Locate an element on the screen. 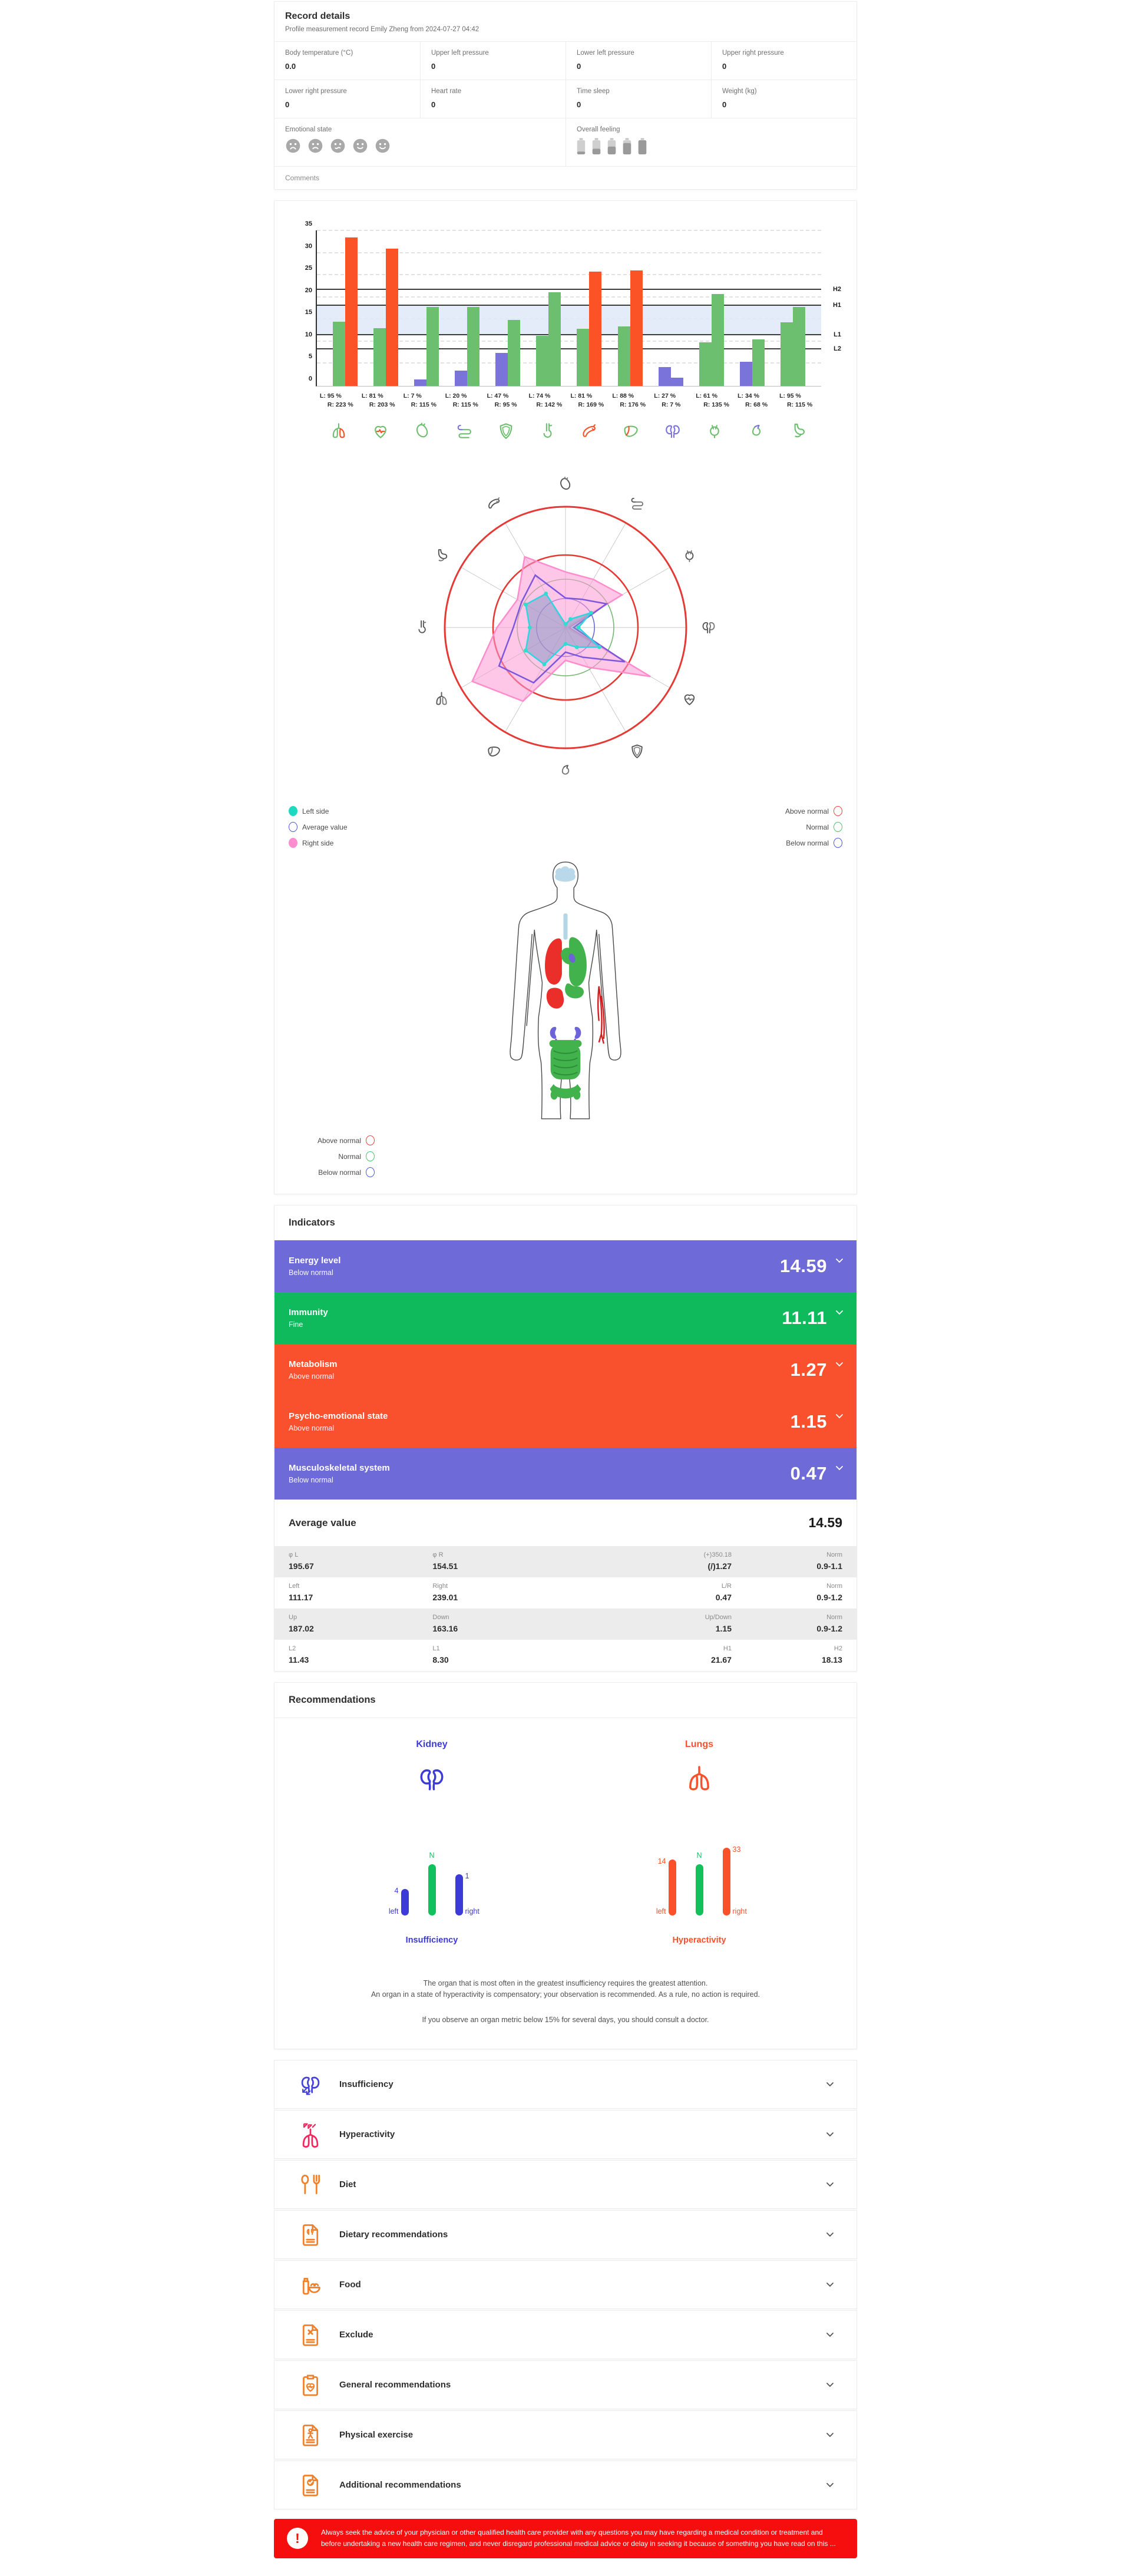  ref-line-L2: L2 is located at coordinates (579, 348).